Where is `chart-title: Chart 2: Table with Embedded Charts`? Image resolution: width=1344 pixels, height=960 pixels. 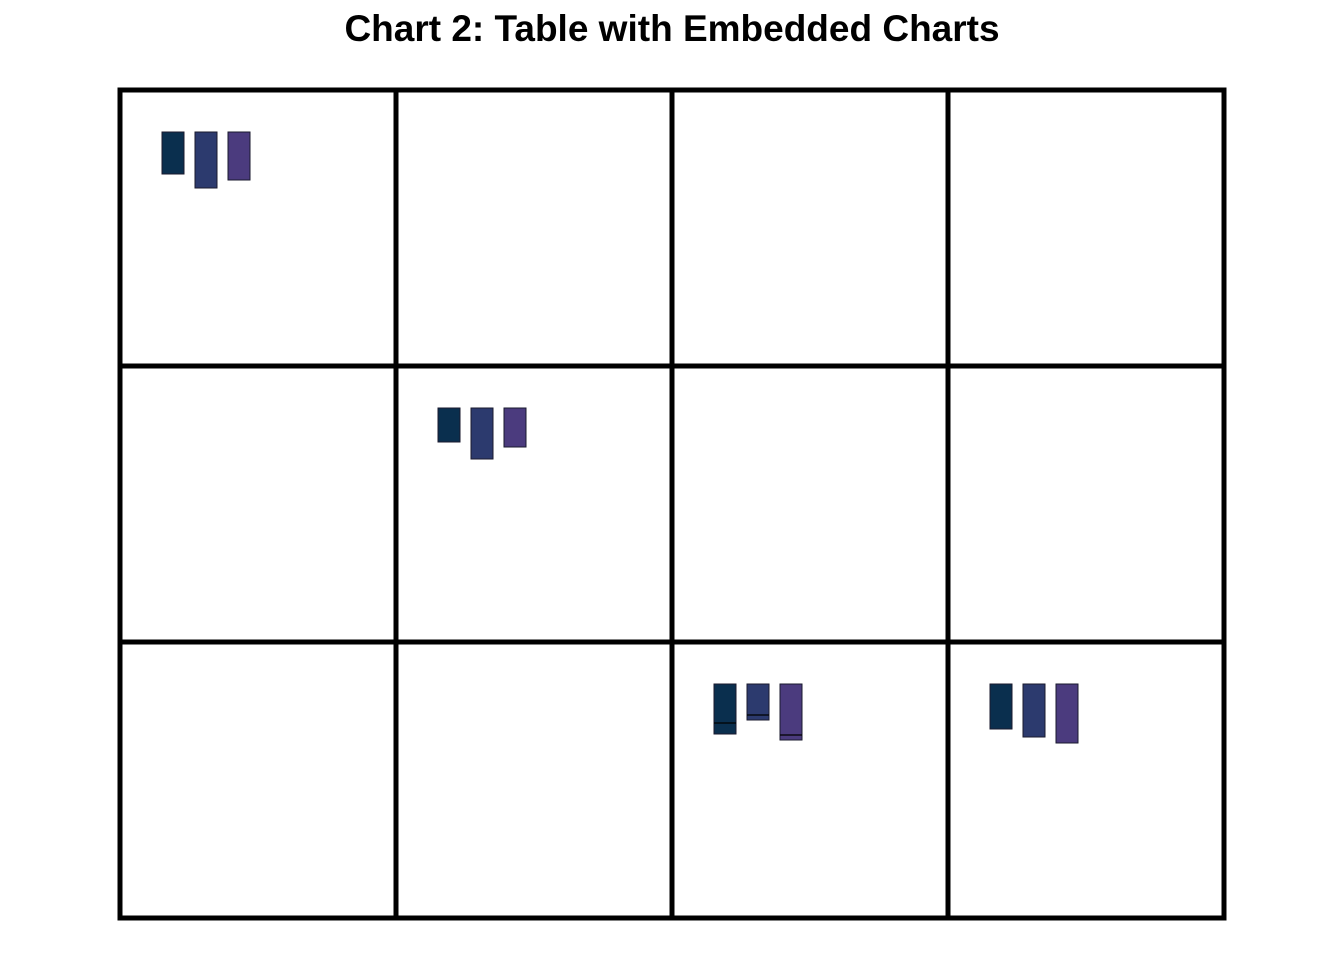
chart-title: Chart 2: Table with Embedded Charts is located at coordinates (672, 28).